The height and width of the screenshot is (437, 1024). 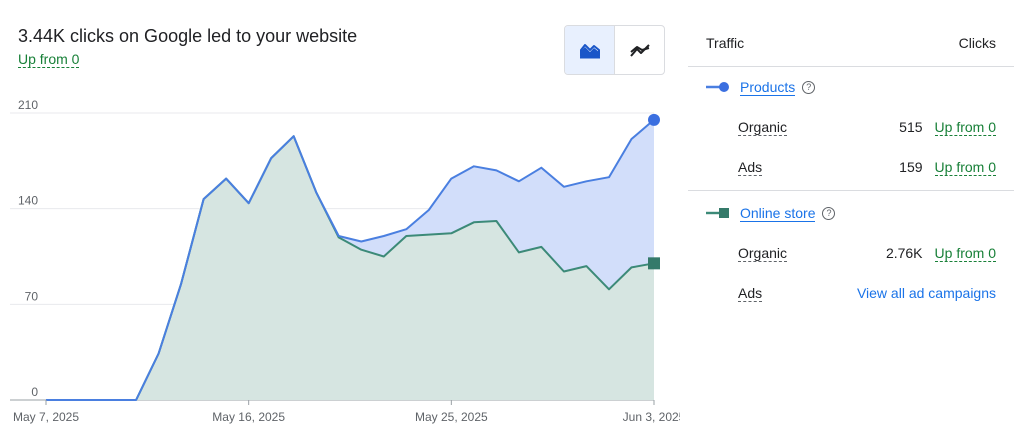 What do you see at coordinates (851, 213) in the screenshot?
I see `series-online-store: Online store ?` at bounding box center [851, 213].